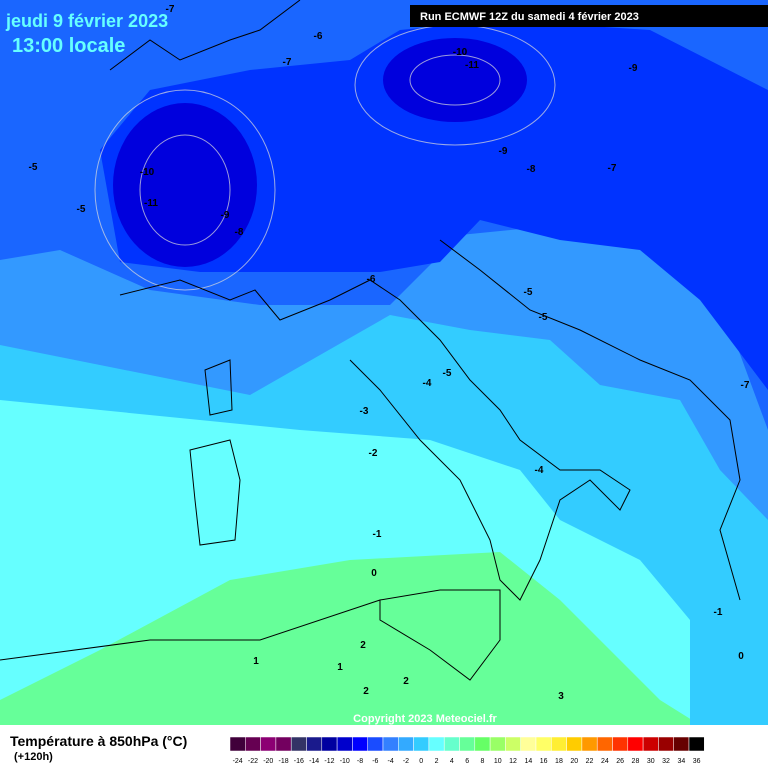 The width and height of the screenshot is (768, 773). Describe the element at coordinates (559, 761) in the screenshot. I see `legend-tick: 18` at that location.